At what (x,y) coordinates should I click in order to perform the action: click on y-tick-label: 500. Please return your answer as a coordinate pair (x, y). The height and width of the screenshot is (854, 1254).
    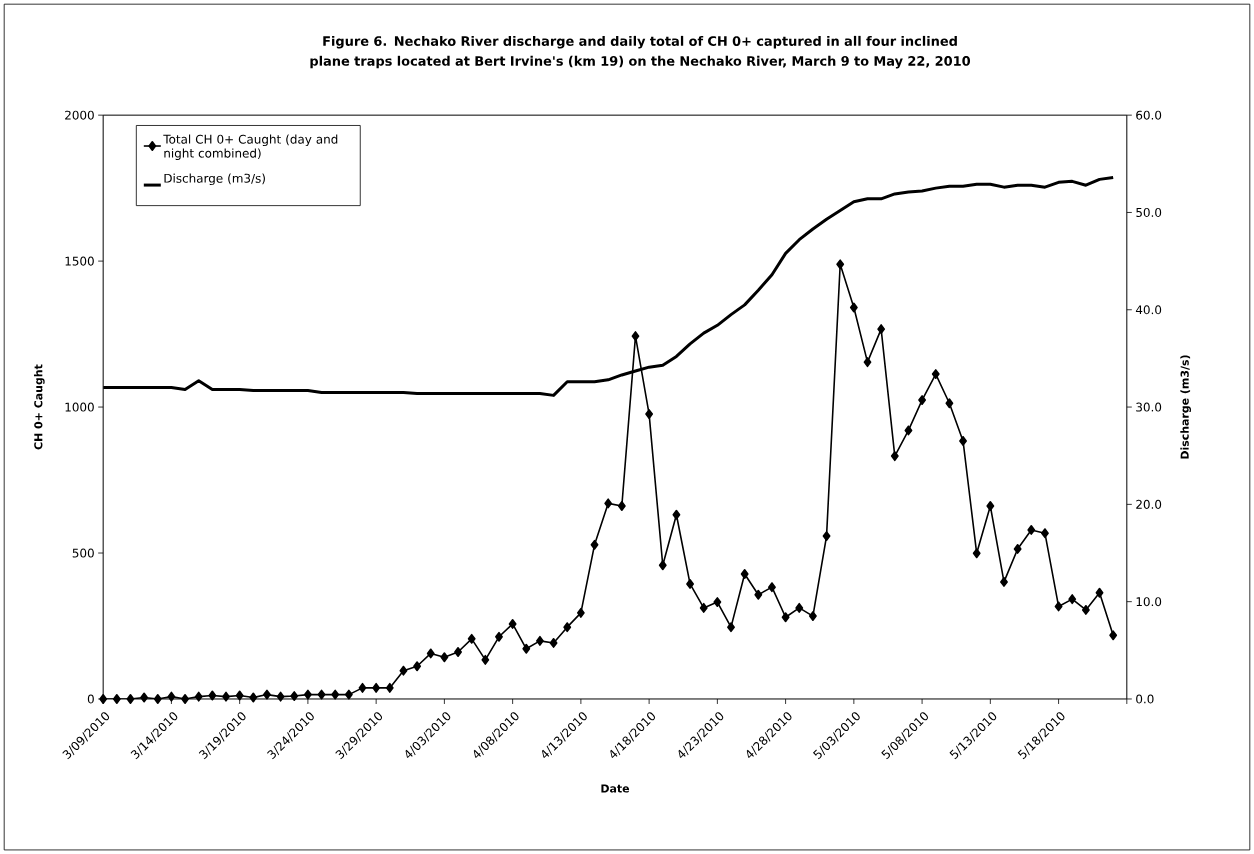
    Looking at the image, I should click on (83, 553).